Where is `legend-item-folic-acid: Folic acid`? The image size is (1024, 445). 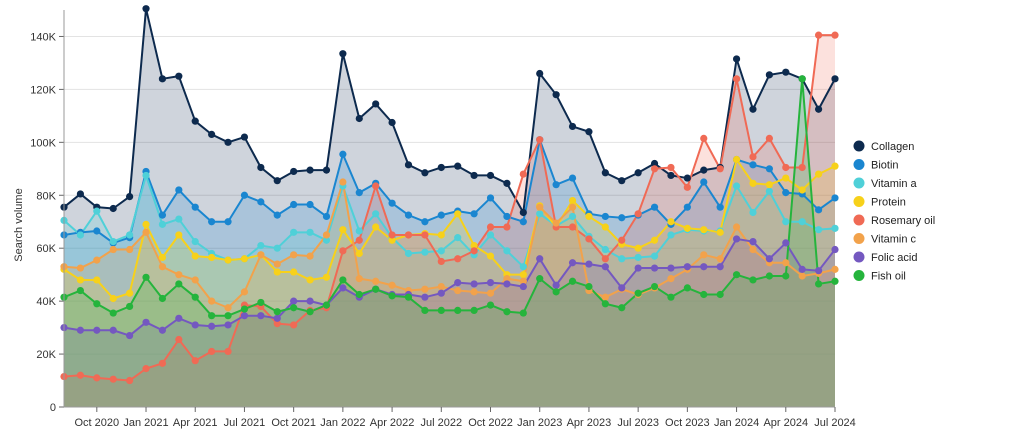 legend-item-folic-acid: Folic acid is located at coordinates (885, 258).